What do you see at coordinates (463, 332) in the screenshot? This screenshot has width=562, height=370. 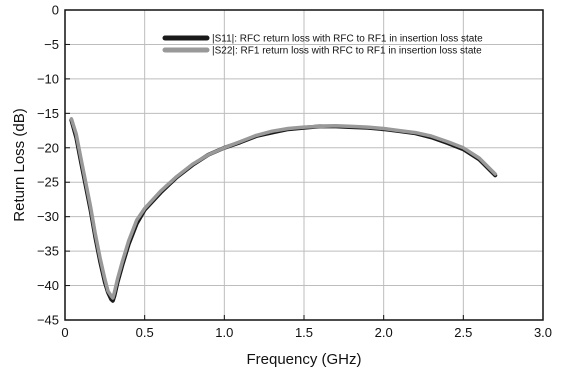 I see `x-tick-label: 2.5` at bounding box center [463, 332].